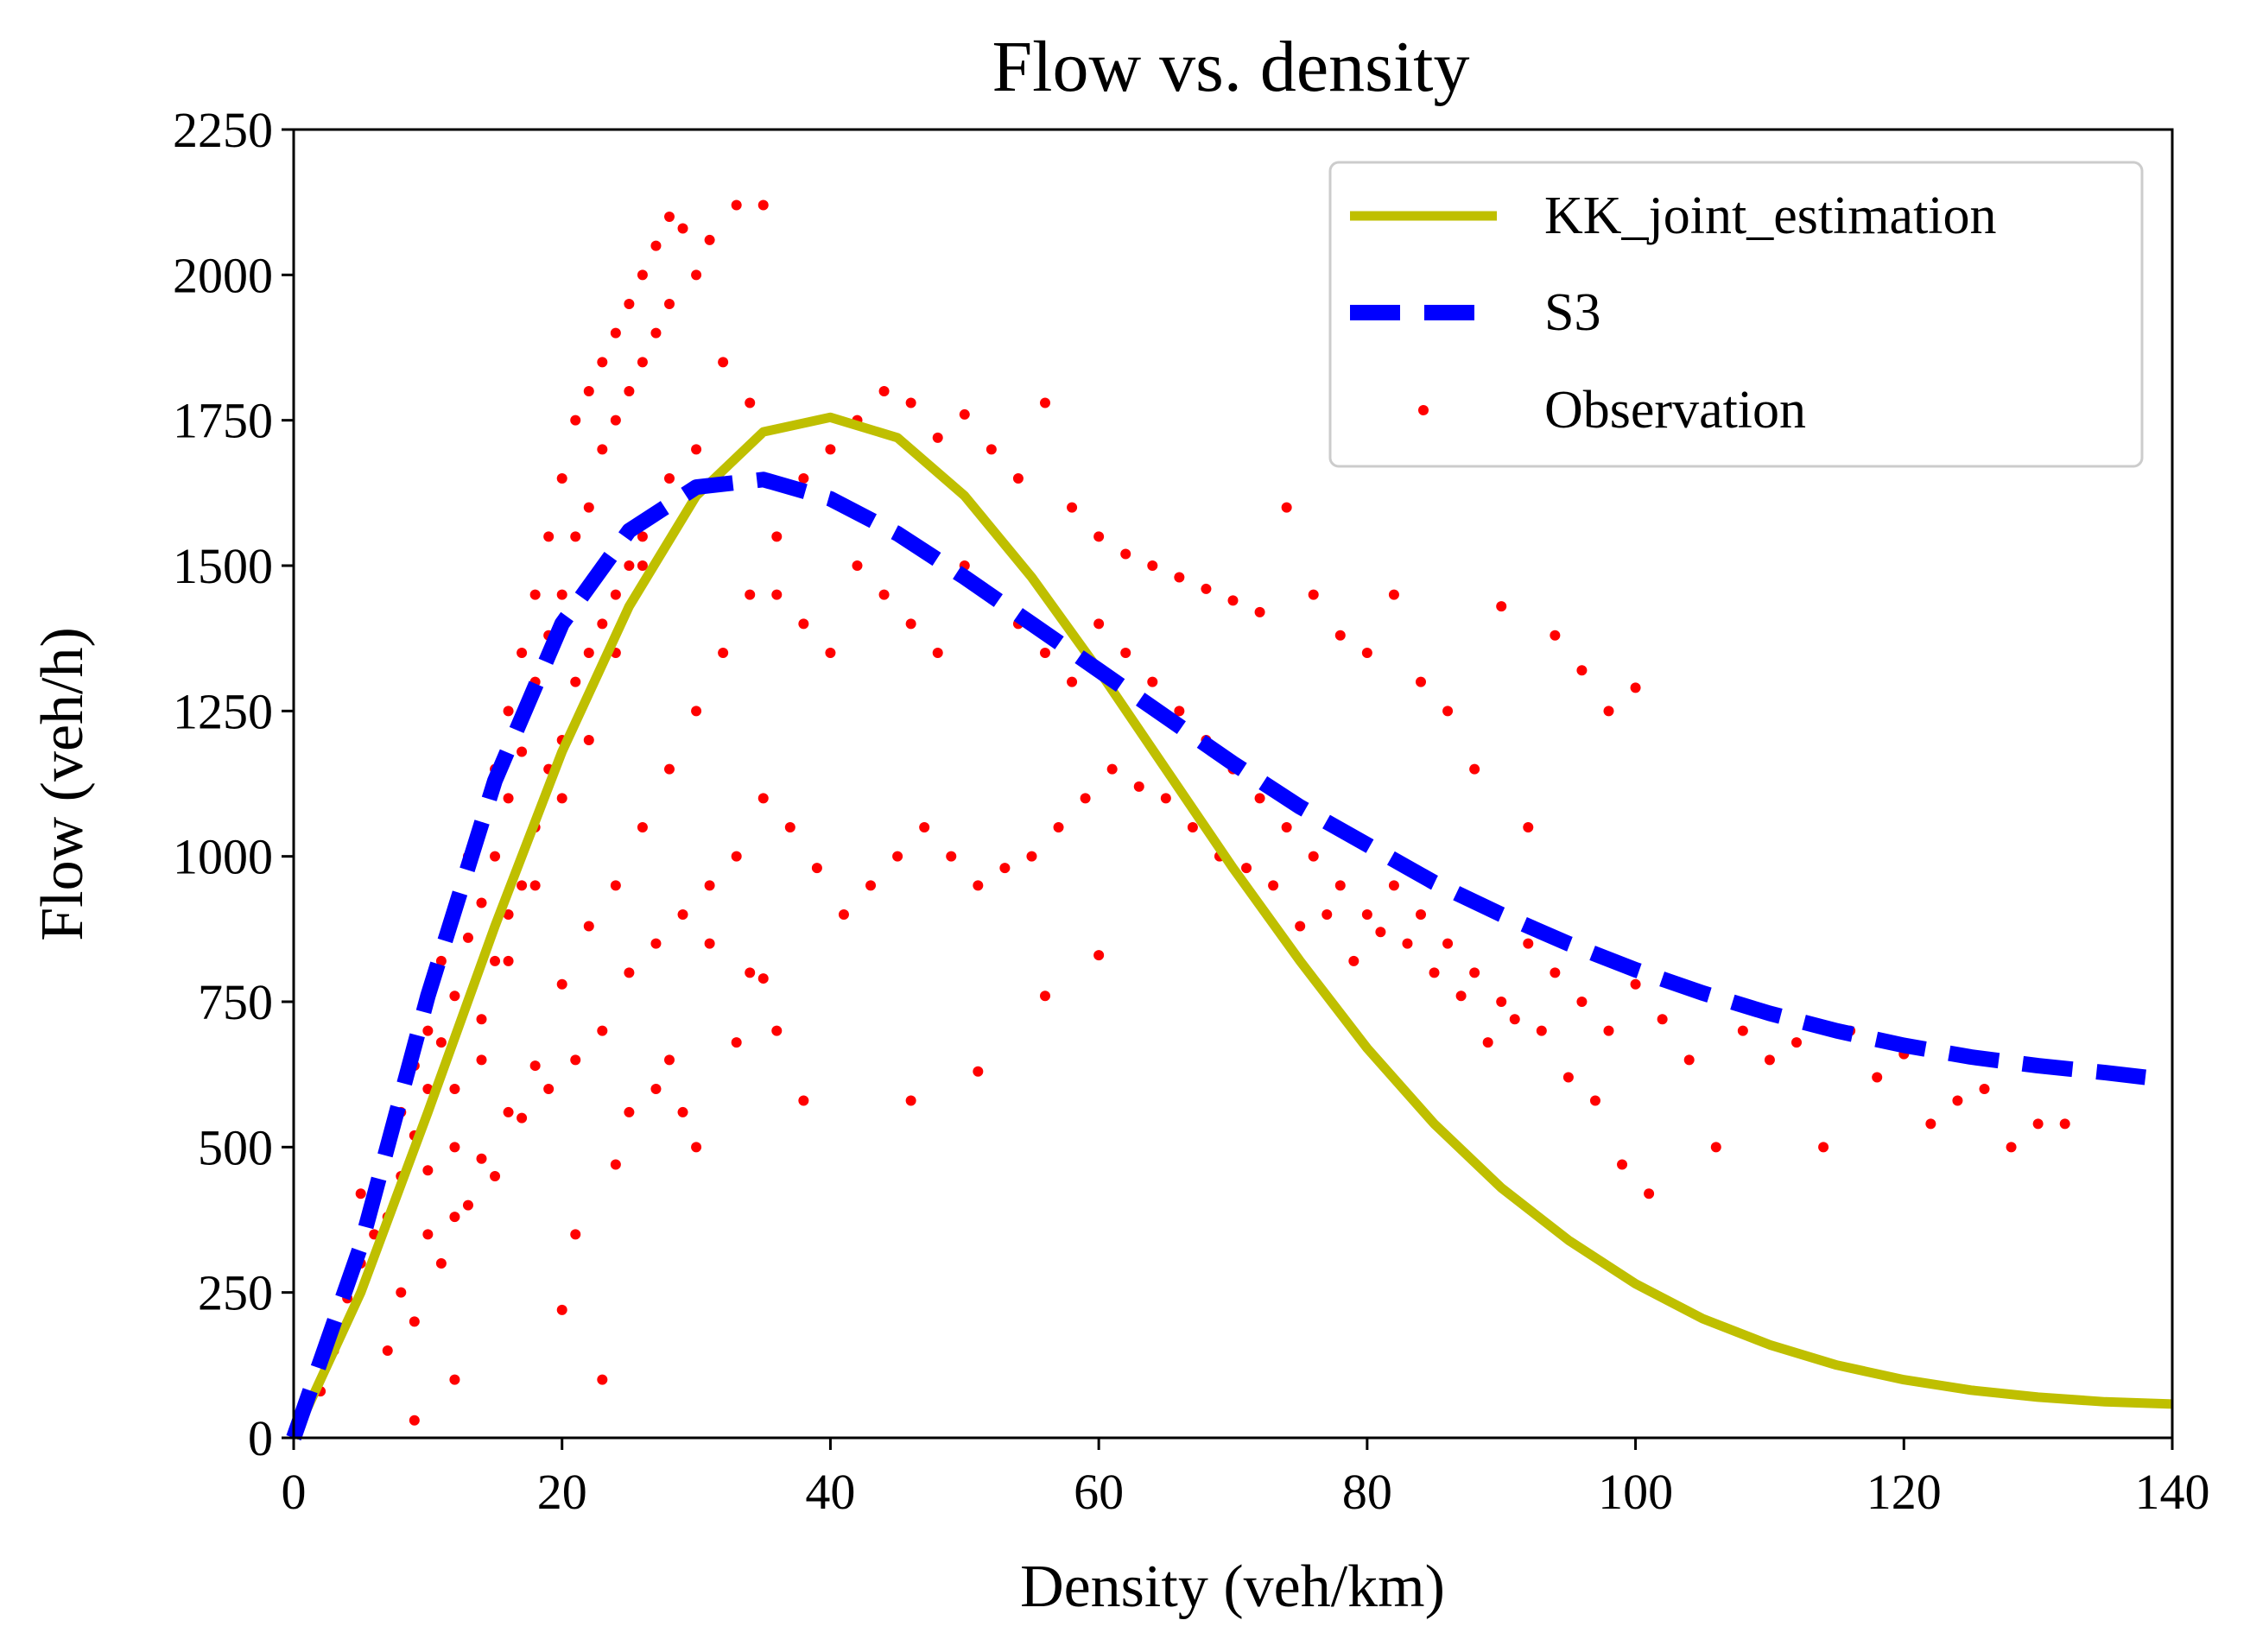 The height and width of the screenshot is (1652, 2250). I want to click on legend-label-kk: KK_joint_estimation, so click(1770, 216).